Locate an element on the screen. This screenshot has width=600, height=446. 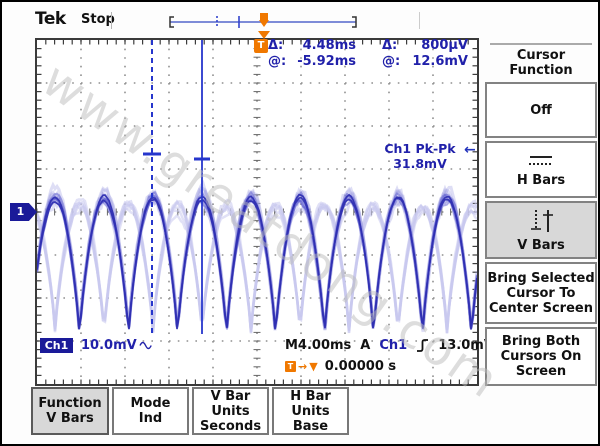
softkey-bring-both-cursors: Bring Both Cursors On Screen is located at coordinates (541, 356).